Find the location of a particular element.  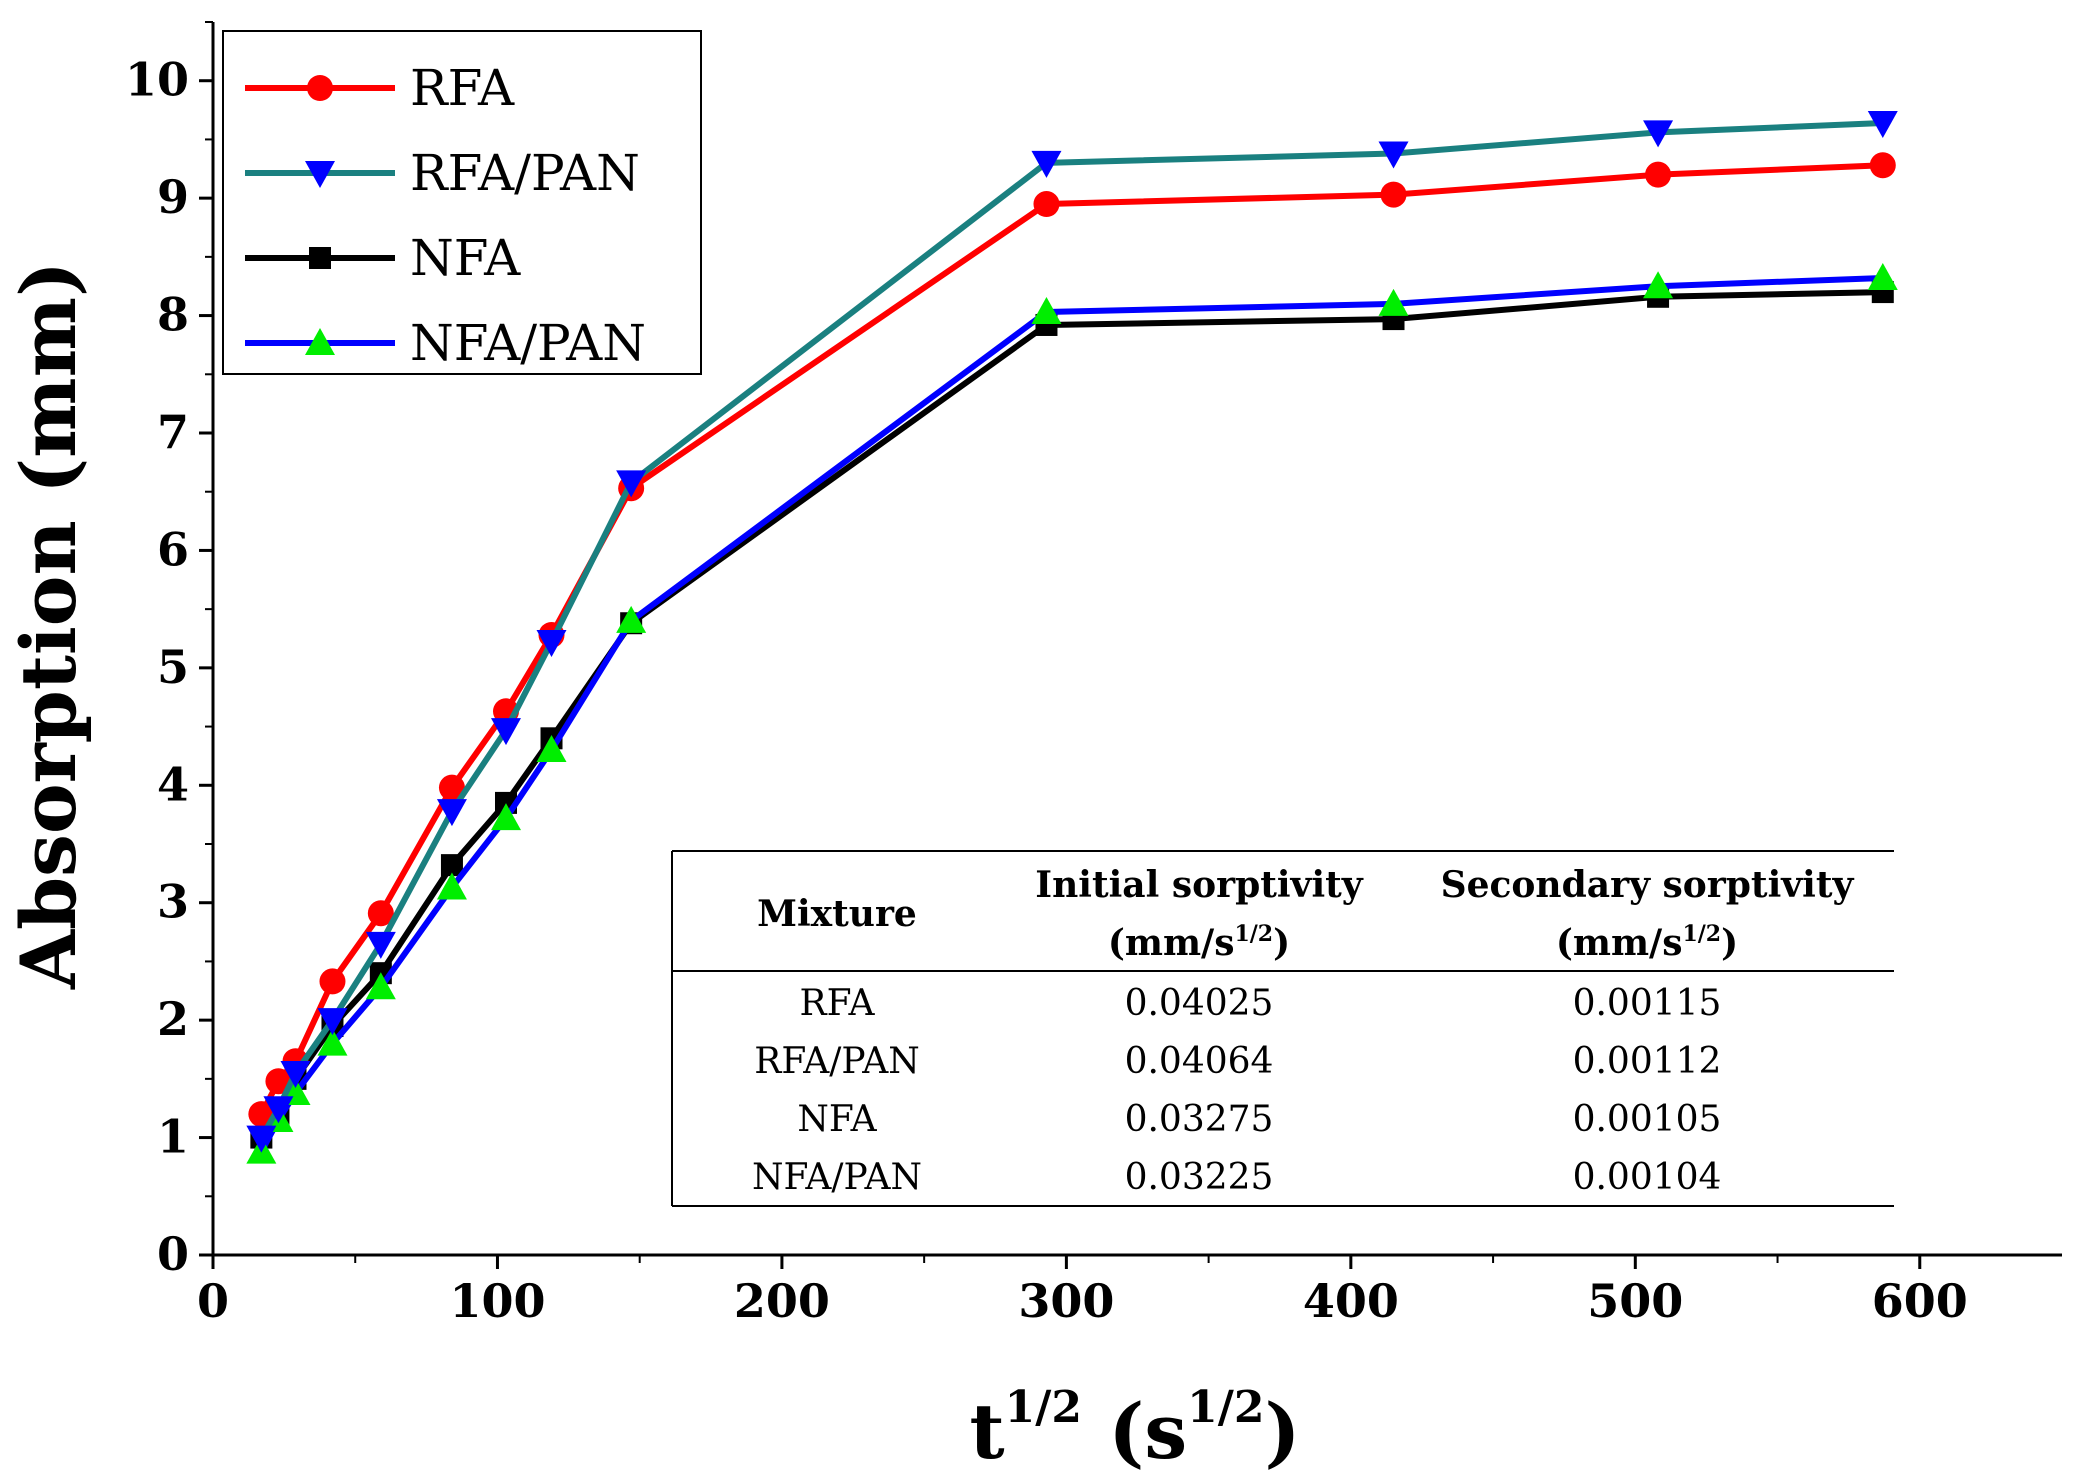

table-header-secondary-unit: (mm/s is located at coordinates (1619, 943).